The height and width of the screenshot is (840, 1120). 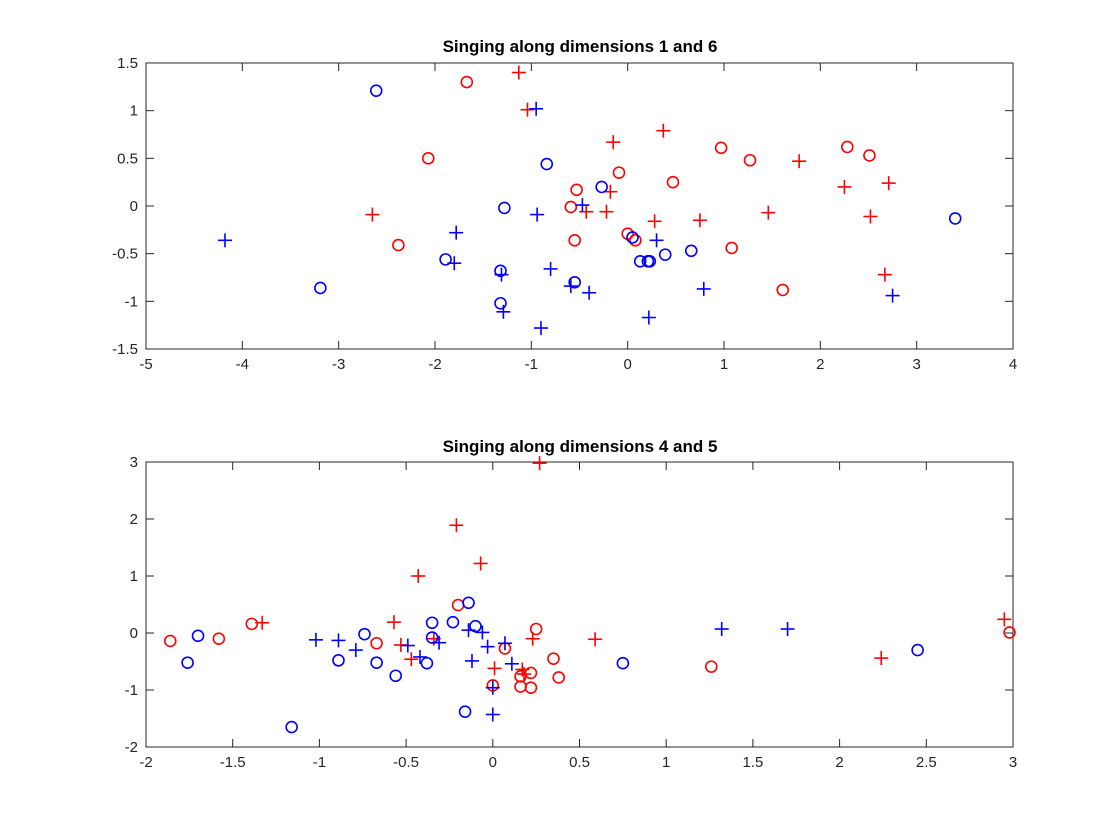 I want to click on plot-bottom-xtick-label: 1.5, so click(x=752, y=762).